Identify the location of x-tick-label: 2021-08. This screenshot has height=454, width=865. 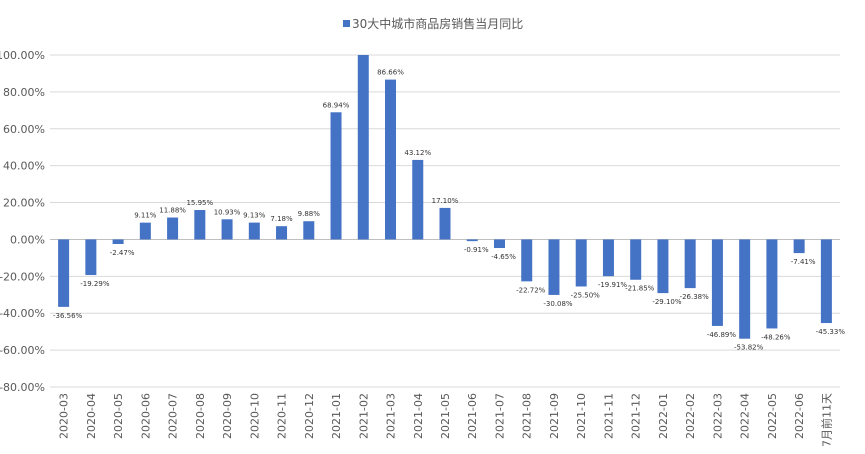
(527, 416).